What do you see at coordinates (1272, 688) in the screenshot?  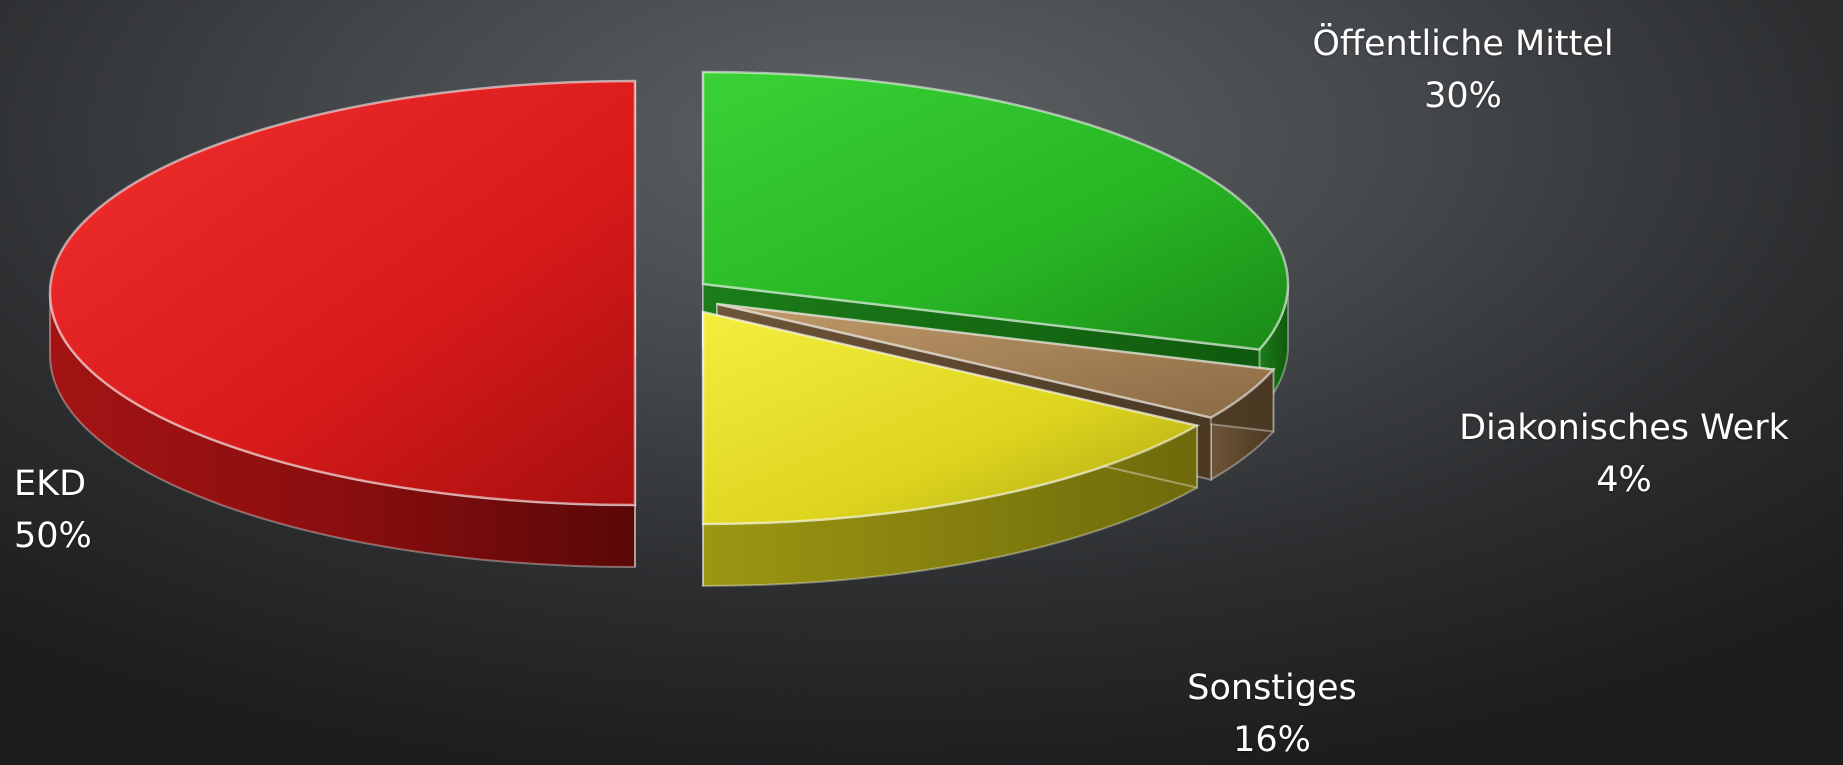 I see `slice-name-sonstiges: Sonstiges` at bounding box center [1272, 688].